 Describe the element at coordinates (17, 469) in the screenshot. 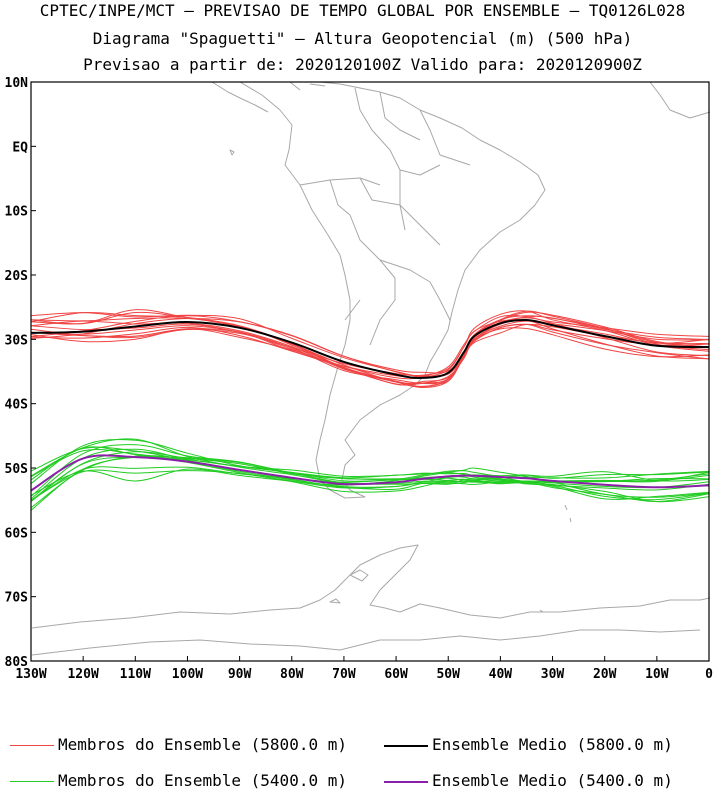

I see `lat-tick-label: 50S` at that location.